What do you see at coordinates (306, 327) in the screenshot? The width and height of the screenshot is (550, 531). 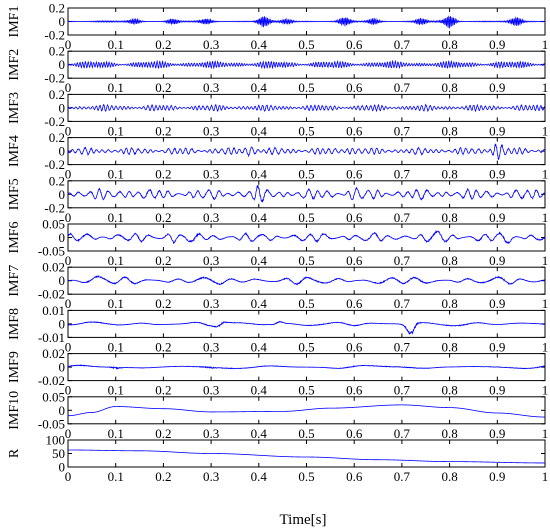 I see `series-line-imf8` at bounding box center [306, 327].